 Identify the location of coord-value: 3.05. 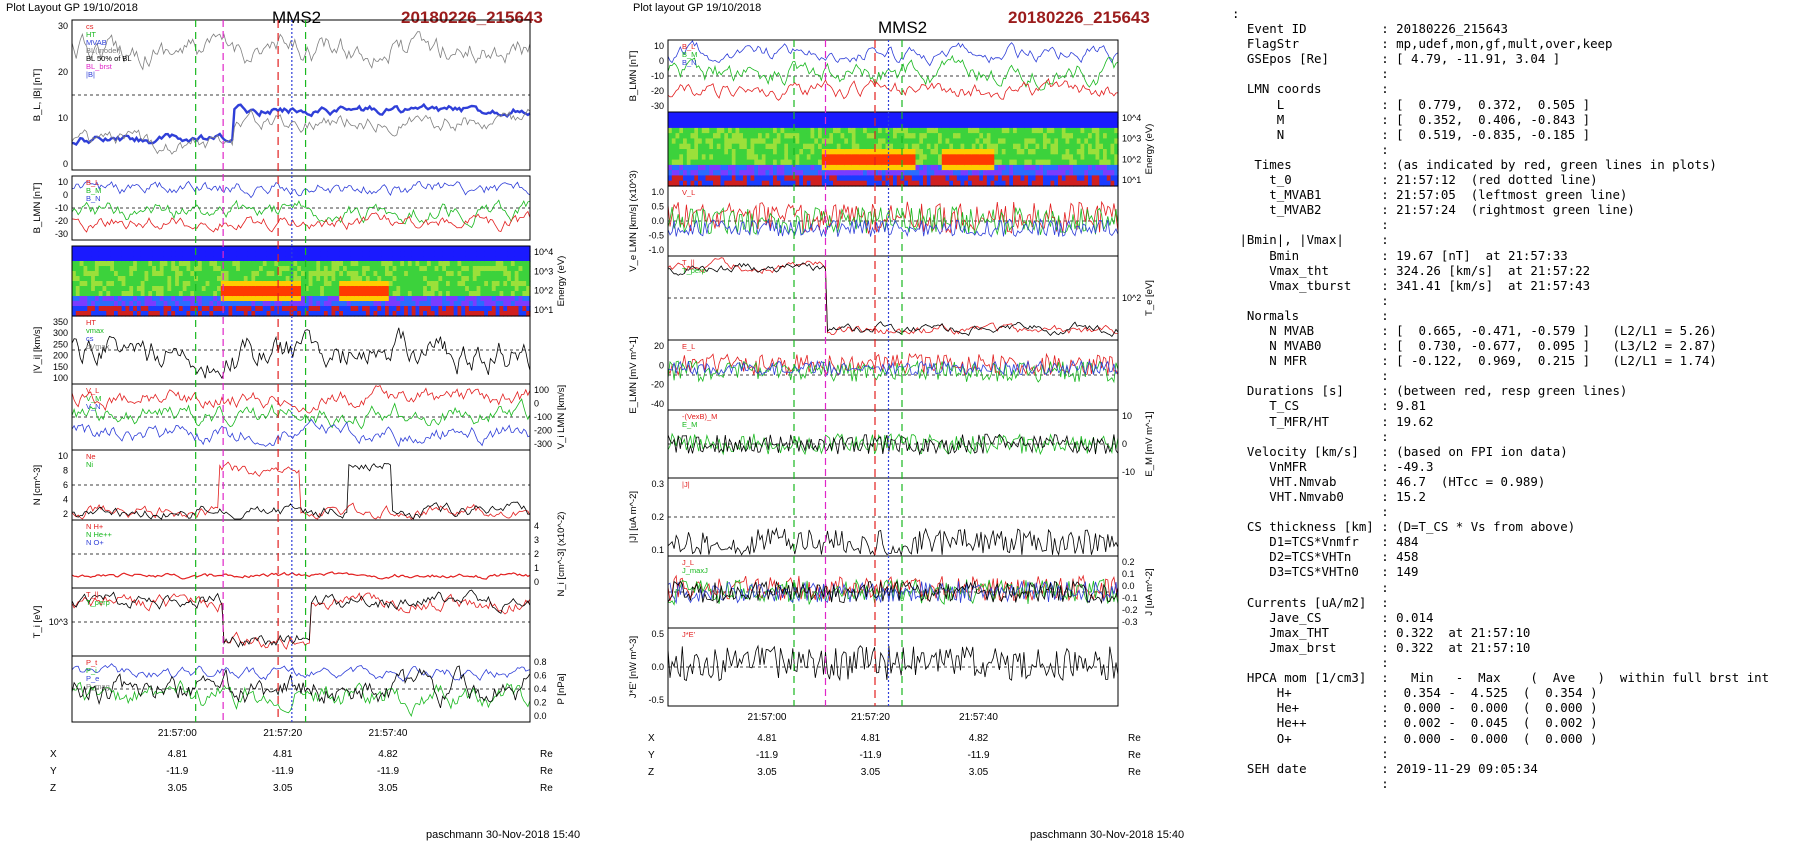
(979, 772).